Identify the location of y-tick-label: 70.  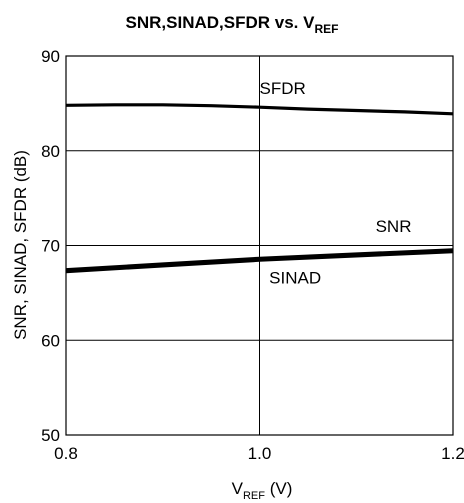
(50, 246).